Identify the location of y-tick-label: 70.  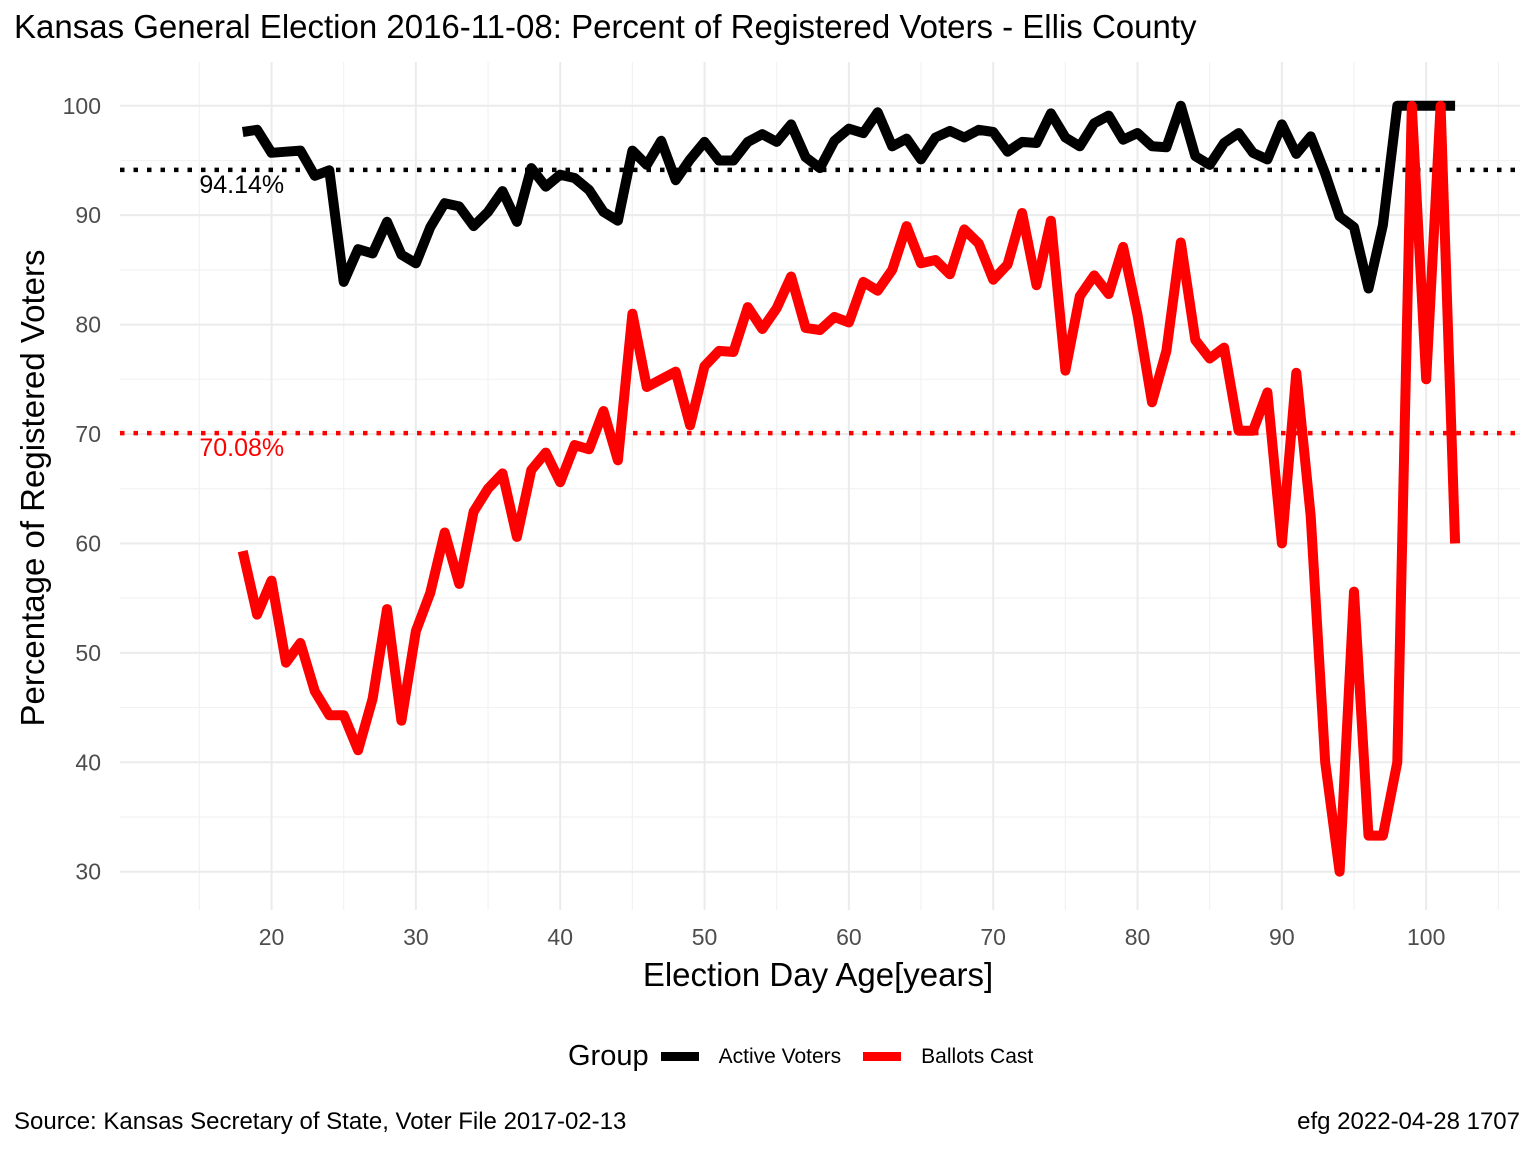
(88, 434).